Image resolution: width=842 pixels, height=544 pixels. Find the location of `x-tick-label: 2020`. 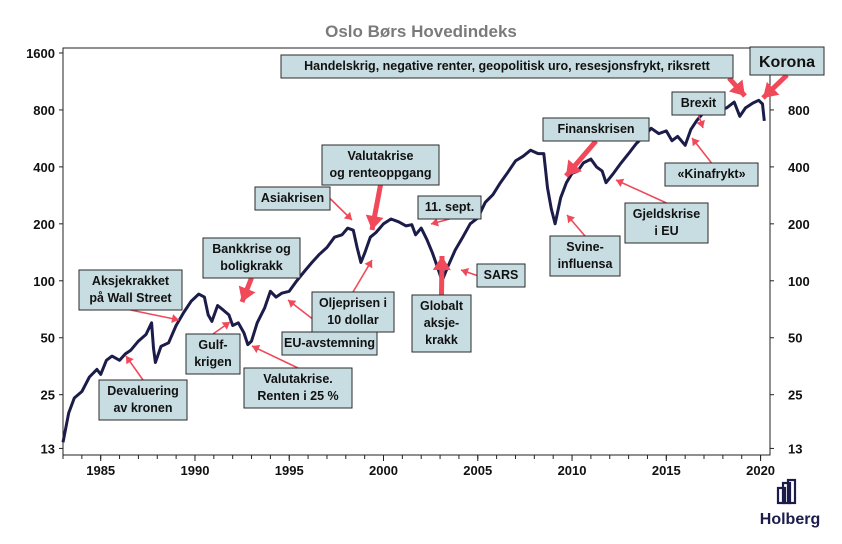

x-tick-label: 2020 is located at coordinates (760, 470).